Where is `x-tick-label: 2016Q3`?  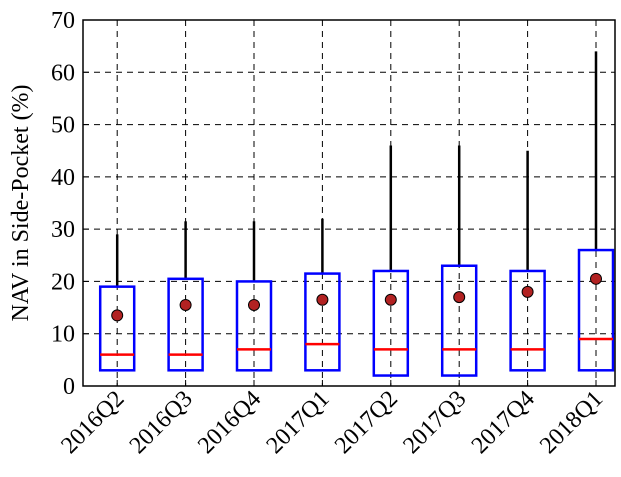 x-tick-label: 2016Q3 is located at coordinates (161, 422).